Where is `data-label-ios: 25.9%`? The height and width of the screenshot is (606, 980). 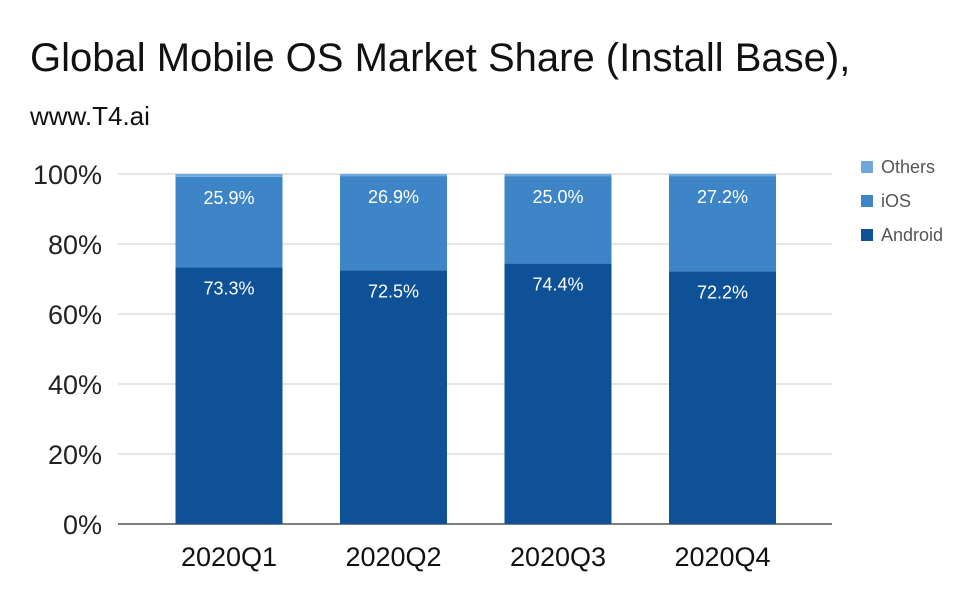 data-label-ios: 25.9% is located at coordinates (228, 198).